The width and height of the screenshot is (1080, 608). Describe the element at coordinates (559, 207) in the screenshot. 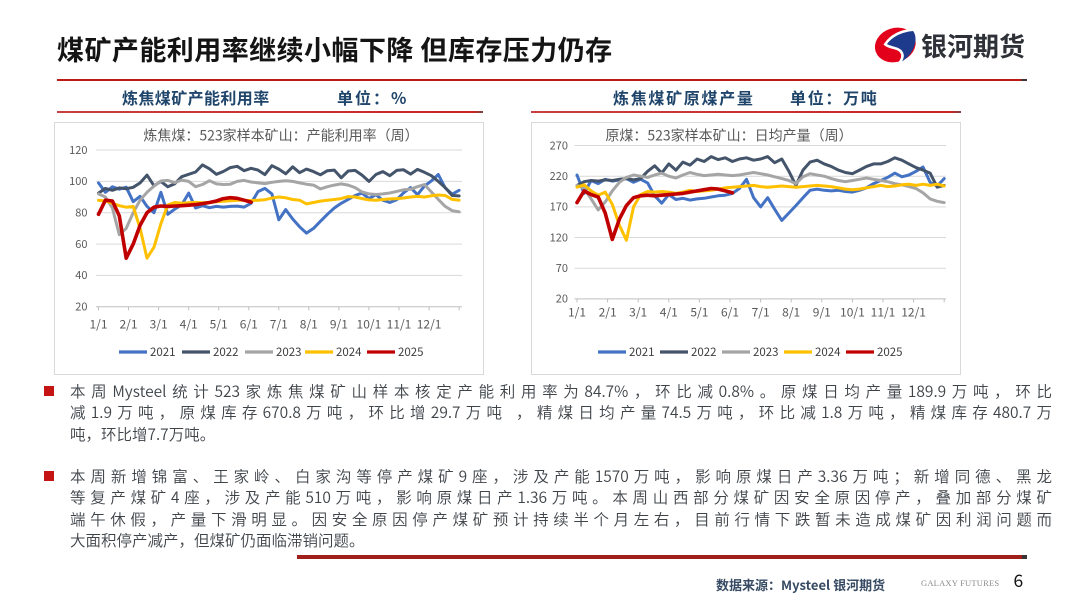

I see `svg-text: 170` at that location.